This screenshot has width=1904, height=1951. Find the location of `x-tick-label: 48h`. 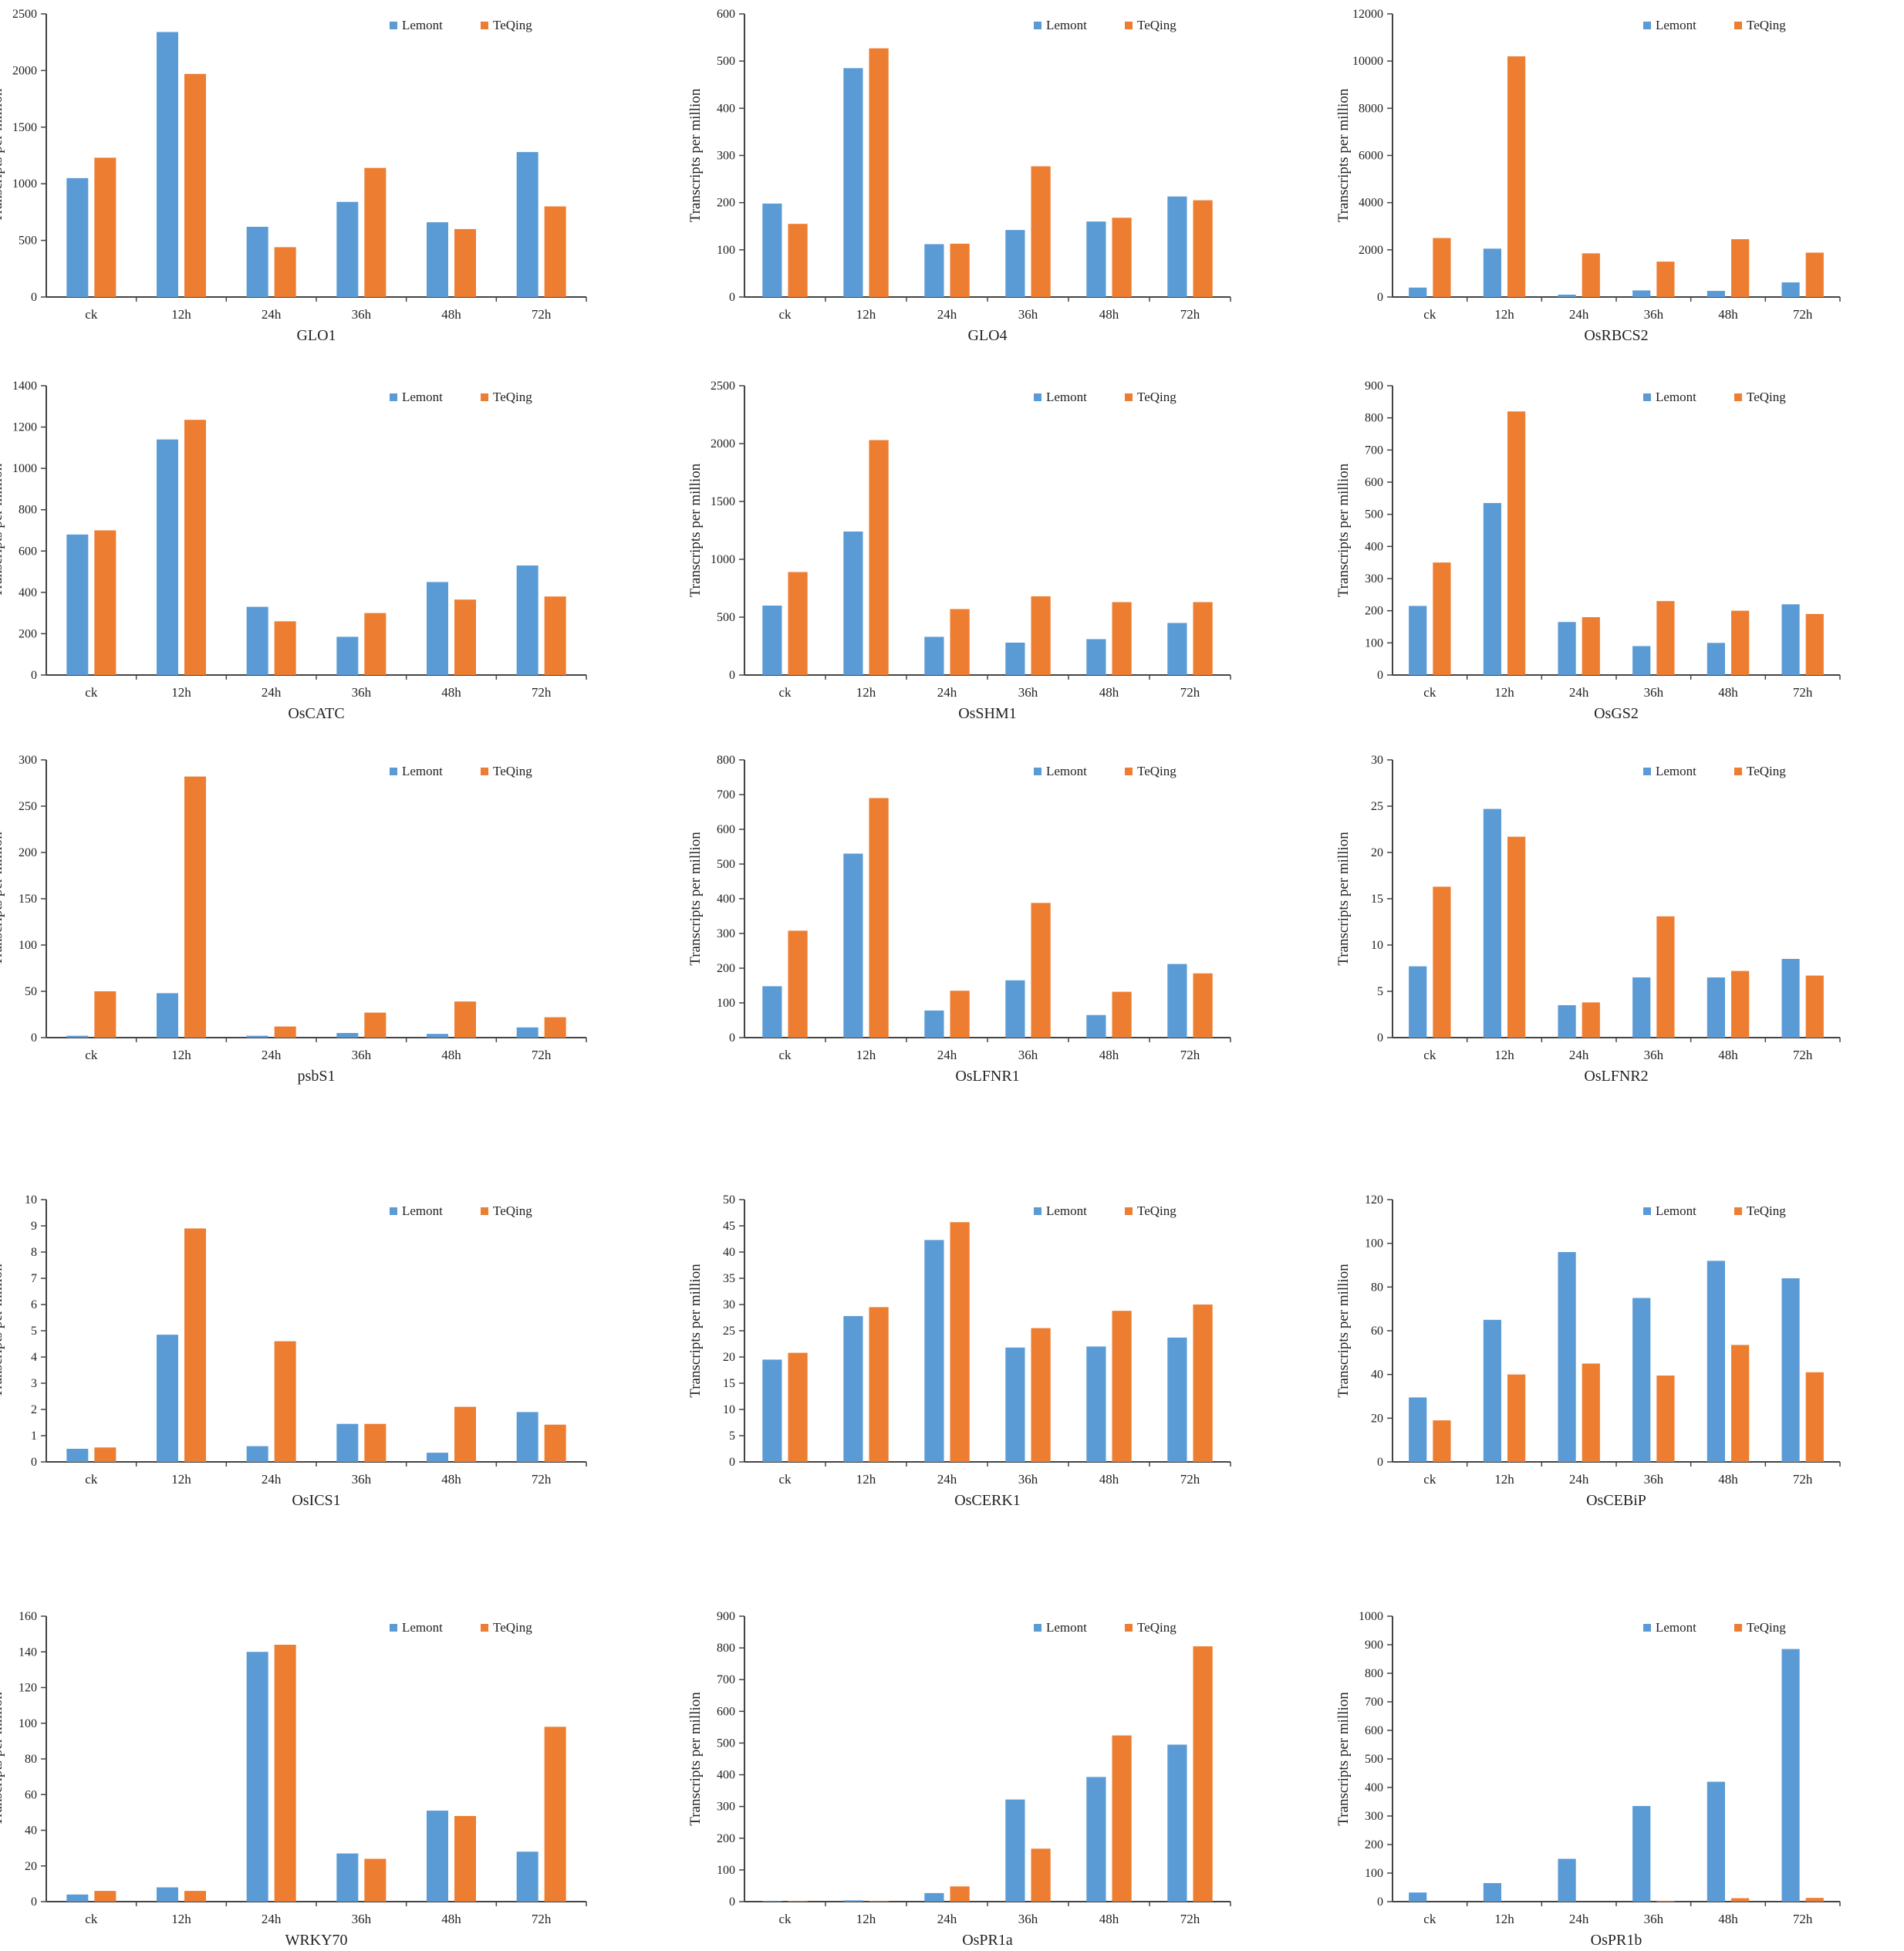

x-tick-label: 48h is located at coordinates (1728, 1919).